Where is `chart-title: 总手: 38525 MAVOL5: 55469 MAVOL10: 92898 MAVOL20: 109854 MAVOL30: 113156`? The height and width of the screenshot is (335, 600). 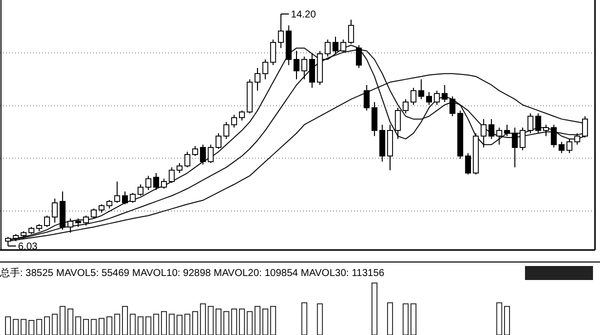 chart-title: 总手: 38525 MAVOL5: 55469 MAVOL10: 92898 MAVOL20: 109854 MAVOL30: 113156 is located at coordinates (192, 273).